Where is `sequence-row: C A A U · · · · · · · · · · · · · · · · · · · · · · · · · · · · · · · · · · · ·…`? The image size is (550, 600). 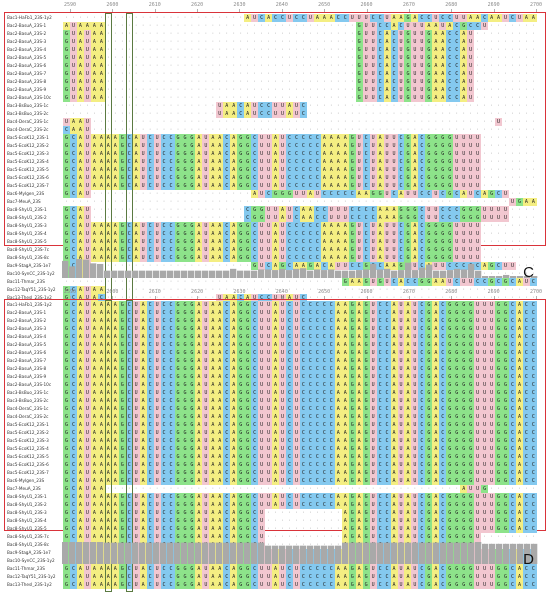
sequence-row: C A A U · · · · · · · · · · · · · · · · · · · · · · · · · · · · · · · · · · · ·… is located at coordinates (303, 130).